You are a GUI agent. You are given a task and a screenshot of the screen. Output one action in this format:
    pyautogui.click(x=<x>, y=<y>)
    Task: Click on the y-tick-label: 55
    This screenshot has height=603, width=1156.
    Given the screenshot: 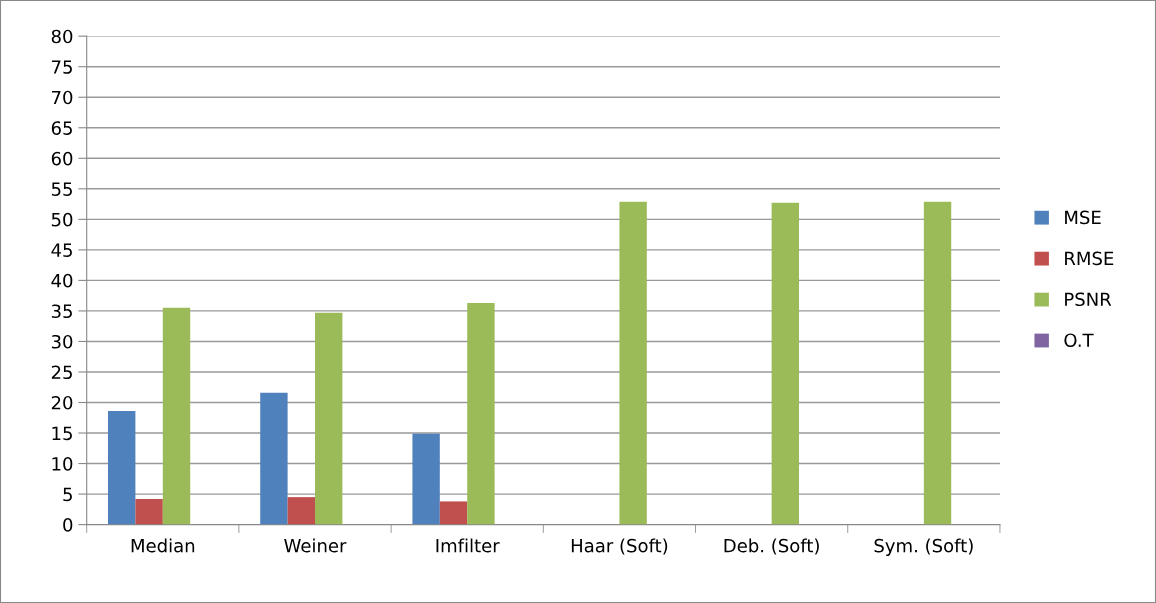 What is the action you would take?
    pyautogui.click(x=61, y=189)
    